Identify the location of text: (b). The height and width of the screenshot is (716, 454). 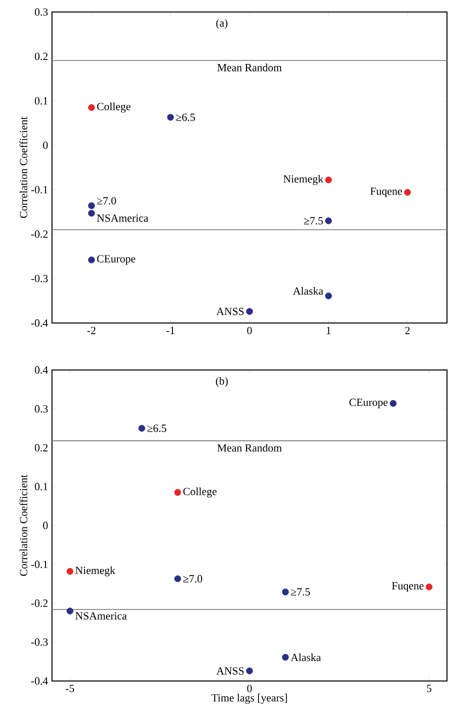
(222, 381).